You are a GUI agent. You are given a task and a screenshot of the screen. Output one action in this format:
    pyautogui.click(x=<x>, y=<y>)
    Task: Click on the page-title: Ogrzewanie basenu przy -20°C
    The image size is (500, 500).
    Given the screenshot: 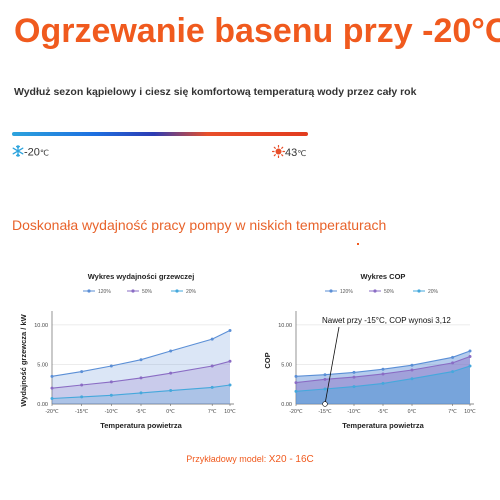 What is the action you would take?
    pyautogui.click(x=257, y=31)
    